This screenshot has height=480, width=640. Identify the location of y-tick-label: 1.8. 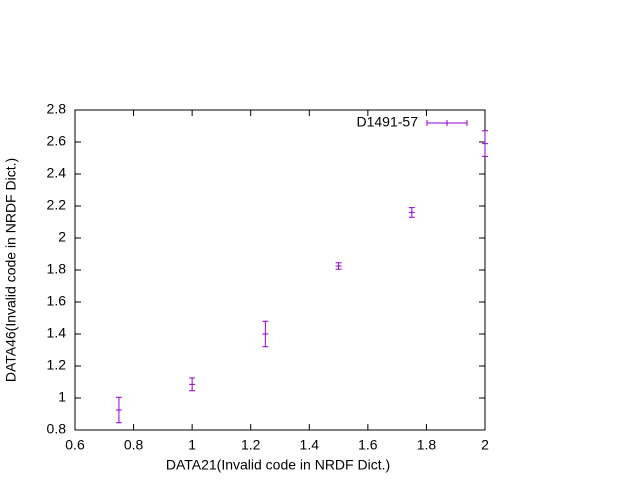
(57, 269).